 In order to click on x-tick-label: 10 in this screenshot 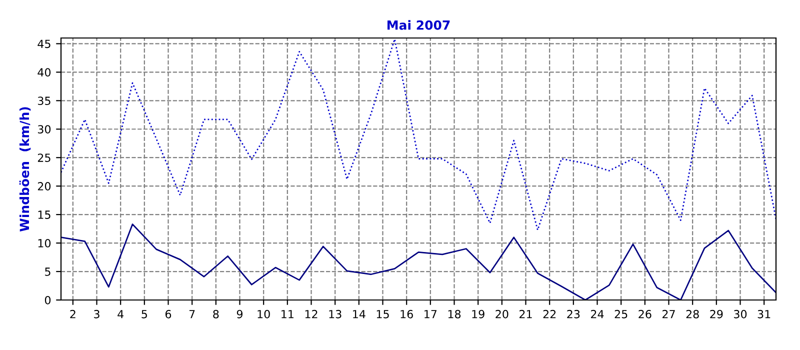, I will do `click(264, 314)`.